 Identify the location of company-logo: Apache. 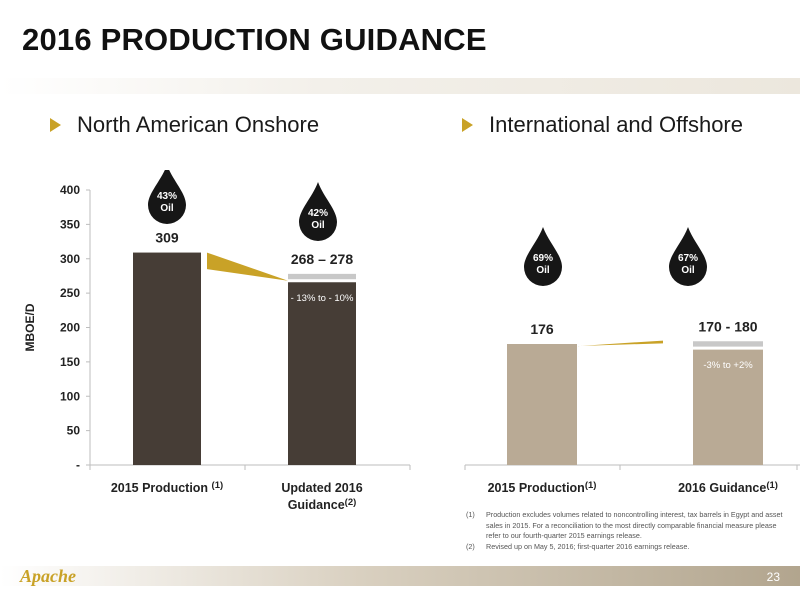
(48, 576).